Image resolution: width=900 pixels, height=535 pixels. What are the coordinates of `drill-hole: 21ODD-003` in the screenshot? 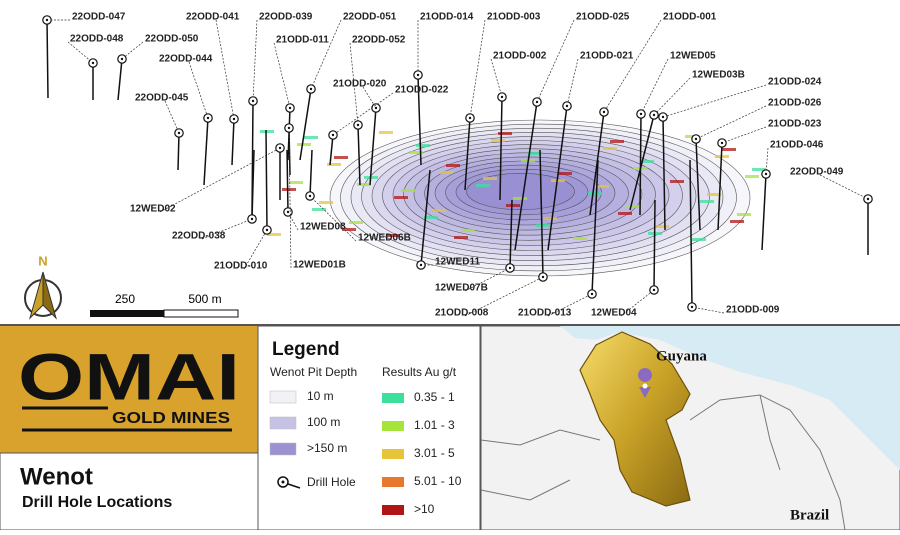 It's located at (502, 101).